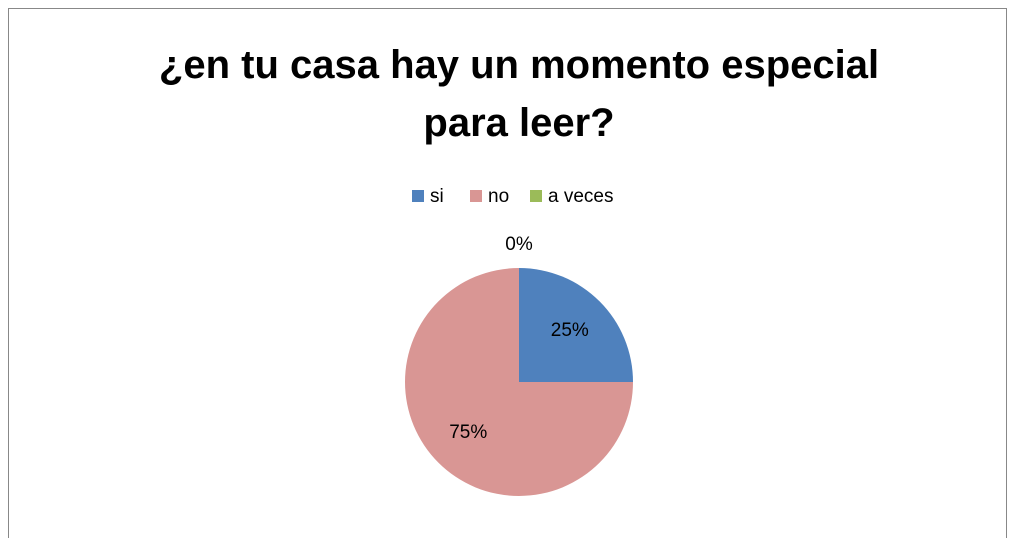 This screenshot has height=538, width=1016. I want to click on legend-label: no, so click(498, 196).